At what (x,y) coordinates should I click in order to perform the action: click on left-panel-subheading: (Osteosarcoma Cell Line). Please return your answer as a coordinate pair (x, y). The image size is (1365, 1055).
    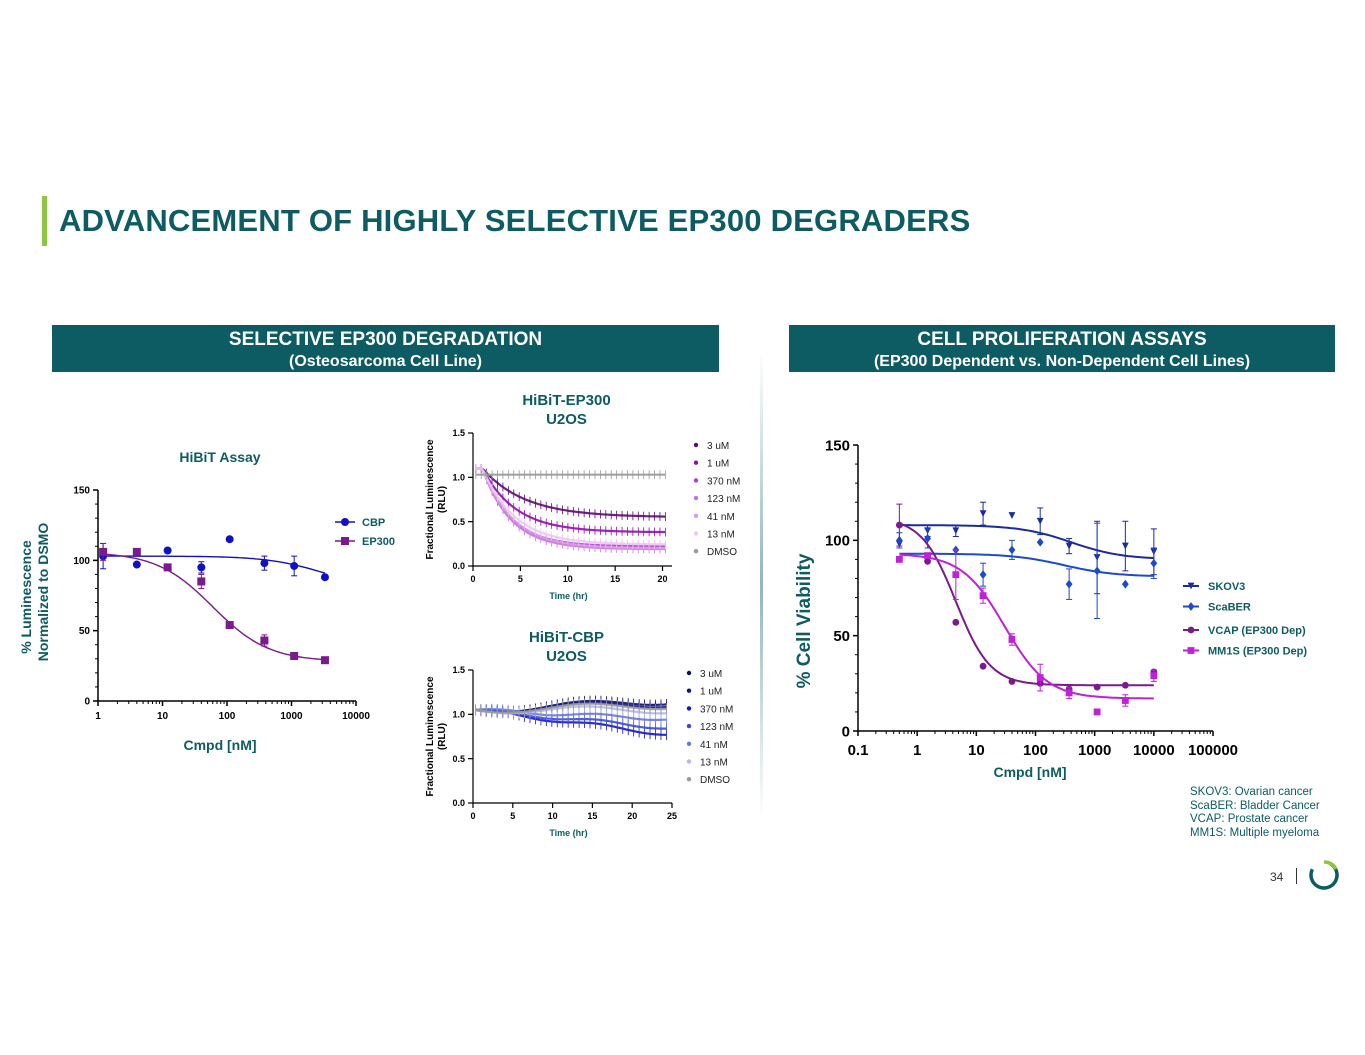
    Looking at the image, I should click on (385, 361).